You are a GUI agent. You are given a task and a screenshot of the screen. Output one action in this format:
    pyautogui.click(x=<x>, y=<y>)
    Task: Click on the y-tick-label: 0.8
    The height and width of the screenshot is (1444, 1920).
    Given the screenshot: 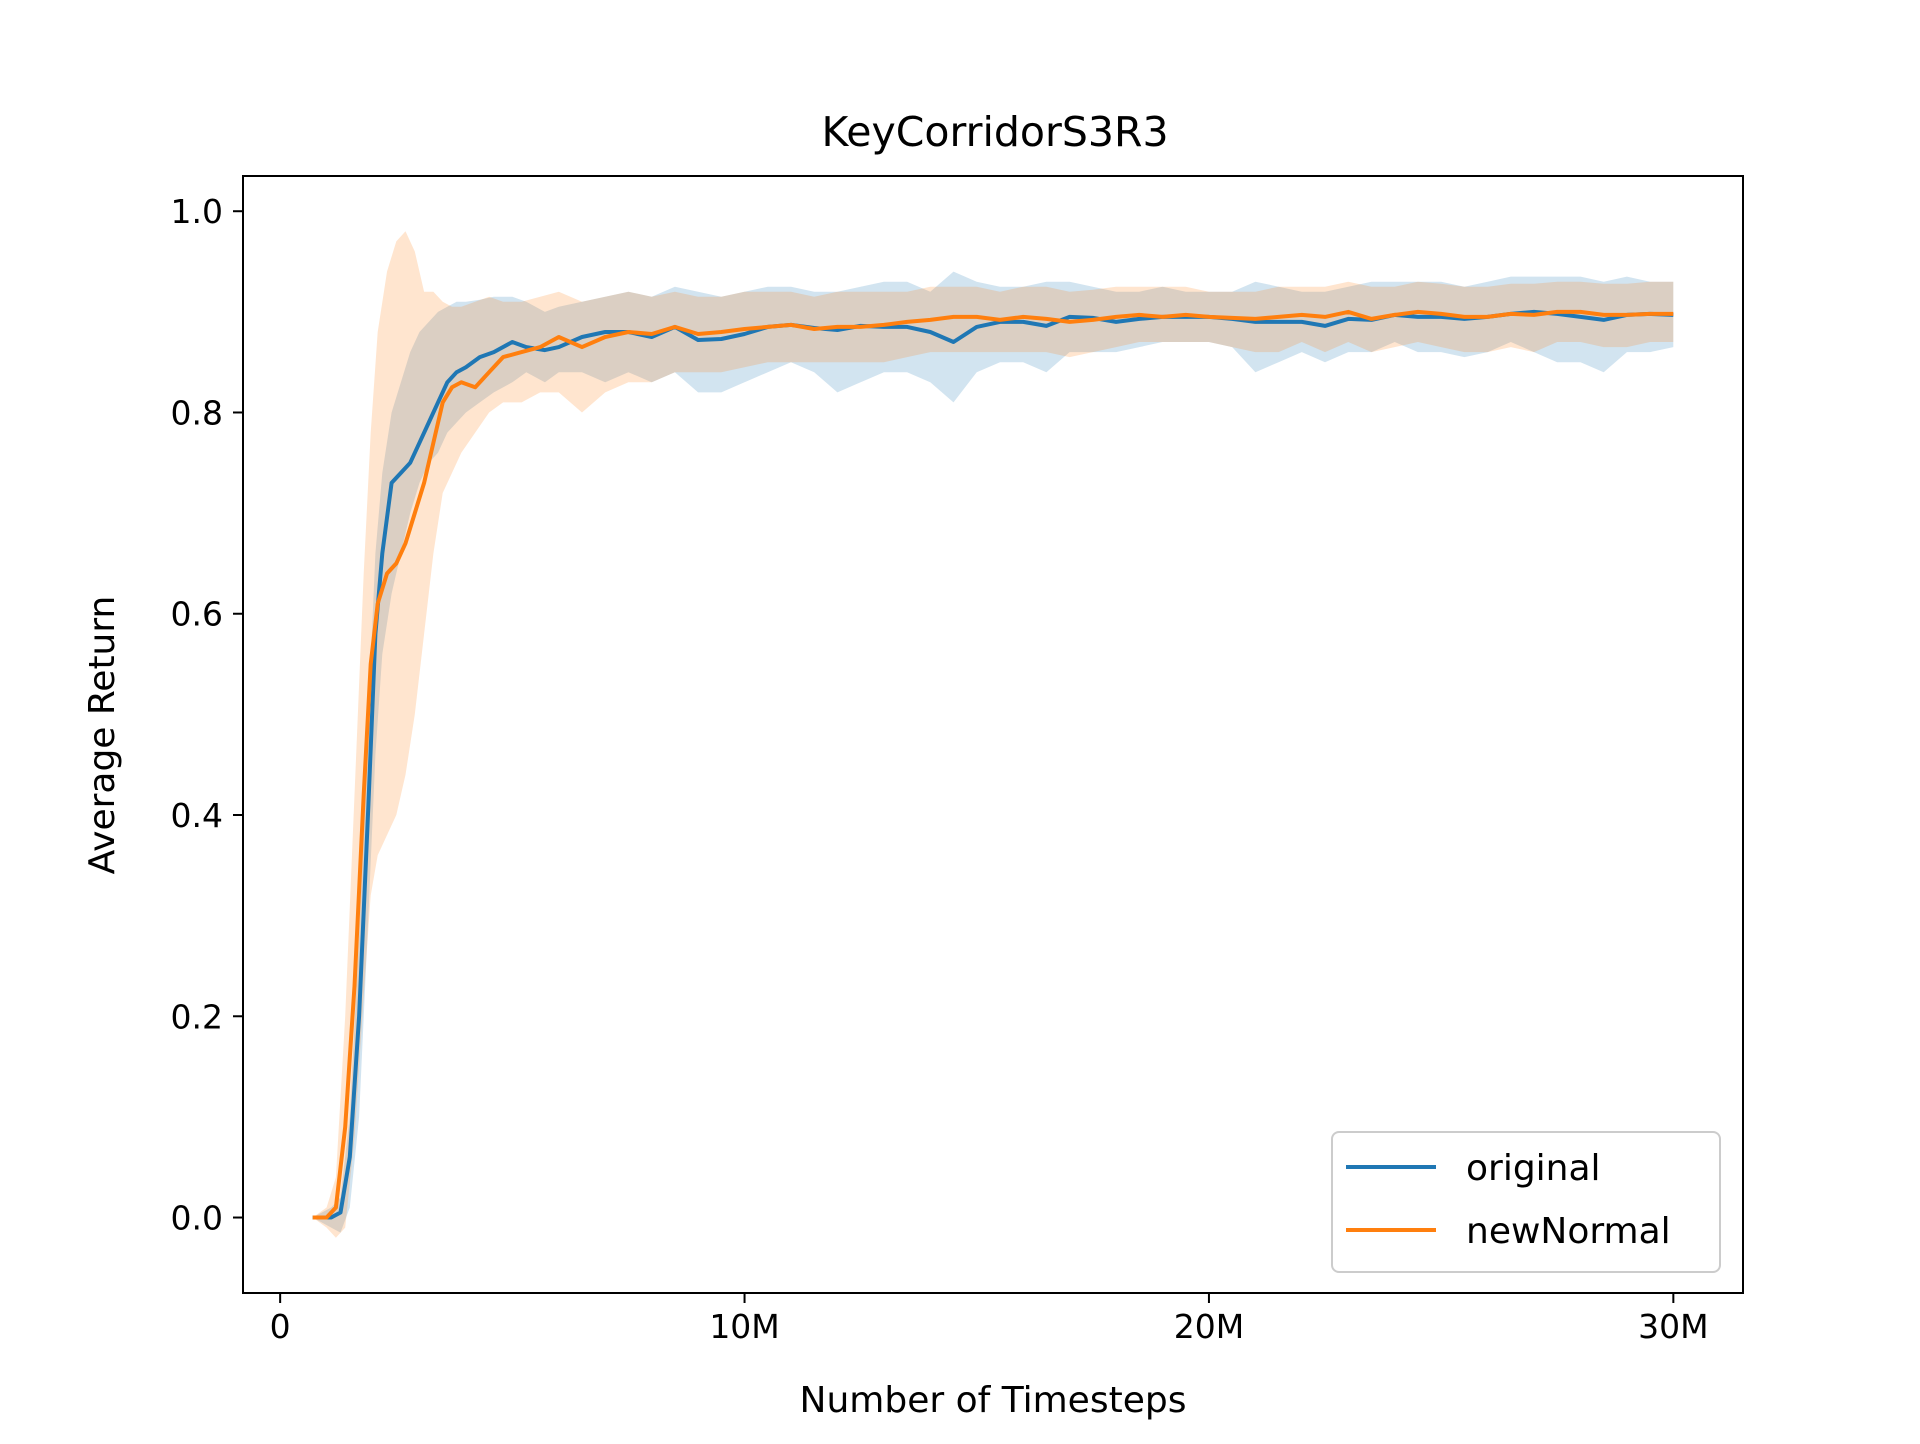 What is the action you would take?
    pyautogui.click(x=197, y=412)
    